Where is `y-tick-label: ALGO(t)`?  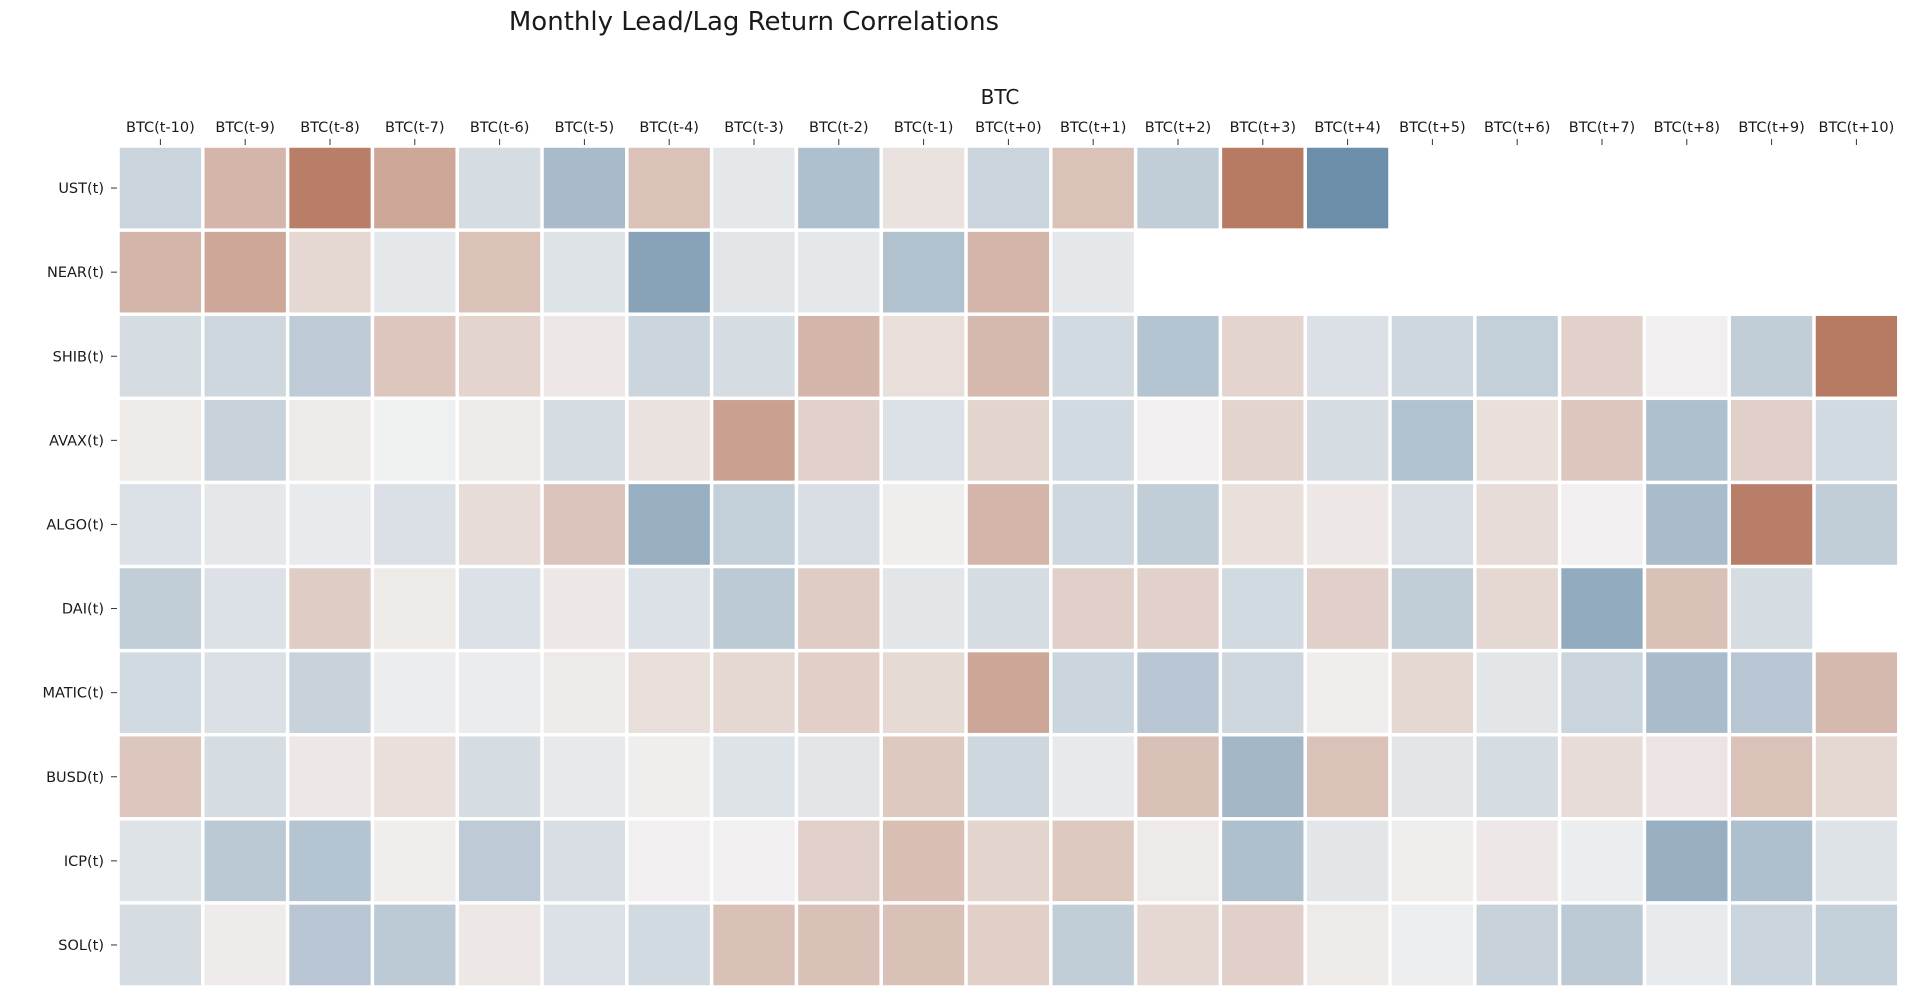
y-tick-label: ALGO(t) is located at coordinates (75, 525).